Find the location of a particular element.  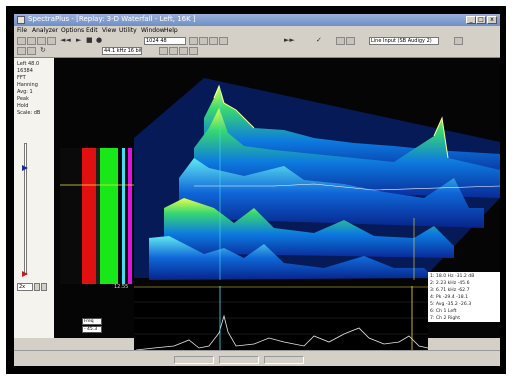

spectrum-button is located at coordinates (213, 41).